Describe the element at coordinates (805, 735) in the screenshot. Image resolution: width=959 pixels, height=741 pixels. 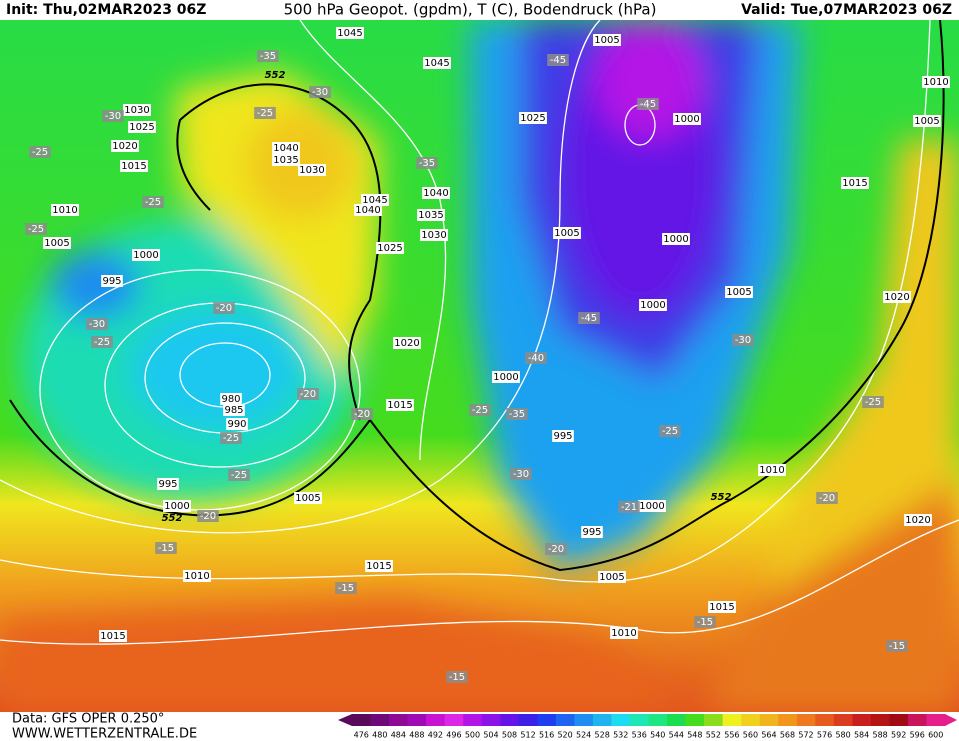
I see `colorbar-tick-label: 572` at that location.